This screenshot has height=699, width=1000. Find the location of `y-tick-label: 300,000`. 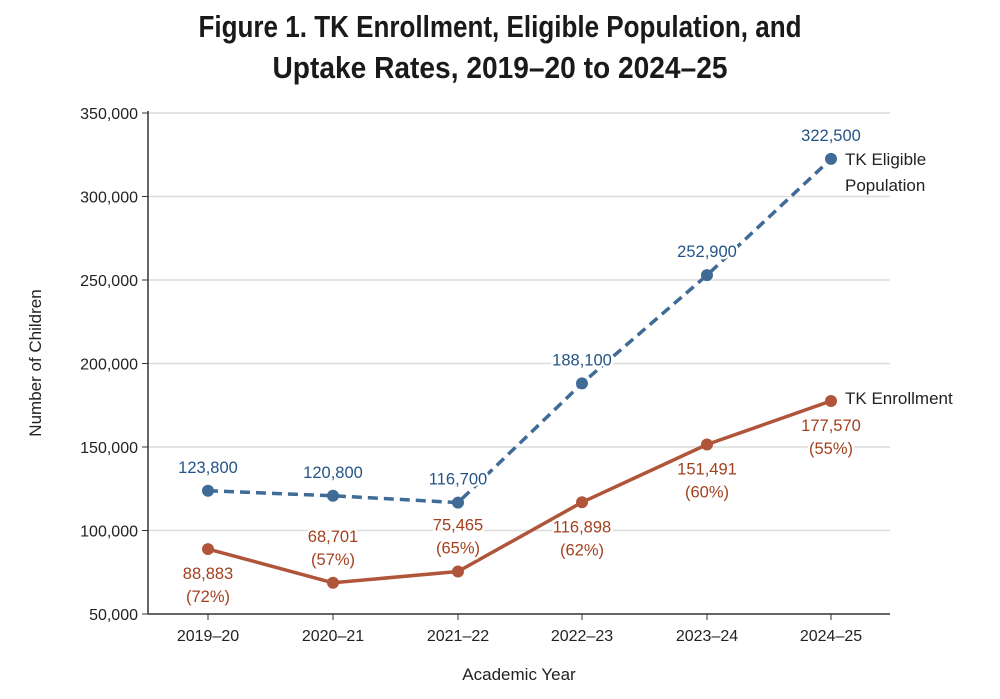

y-tick-label: 300,000 is located at coordinates (109, 198).